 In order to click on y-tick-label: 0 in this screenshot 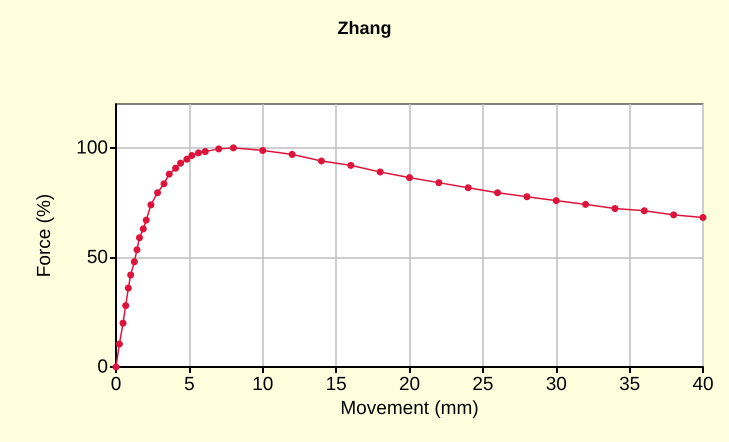, I will do `click(102, 367)`.